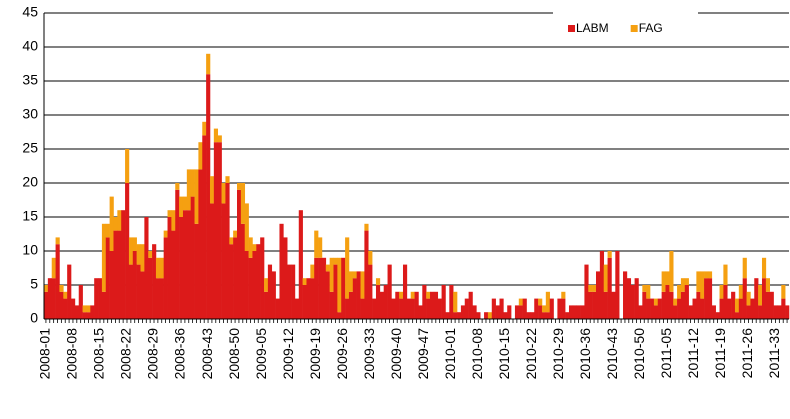 This screenshot has width=790, height=419. I want to click on y-tick-label: 5, so click(34, 284).